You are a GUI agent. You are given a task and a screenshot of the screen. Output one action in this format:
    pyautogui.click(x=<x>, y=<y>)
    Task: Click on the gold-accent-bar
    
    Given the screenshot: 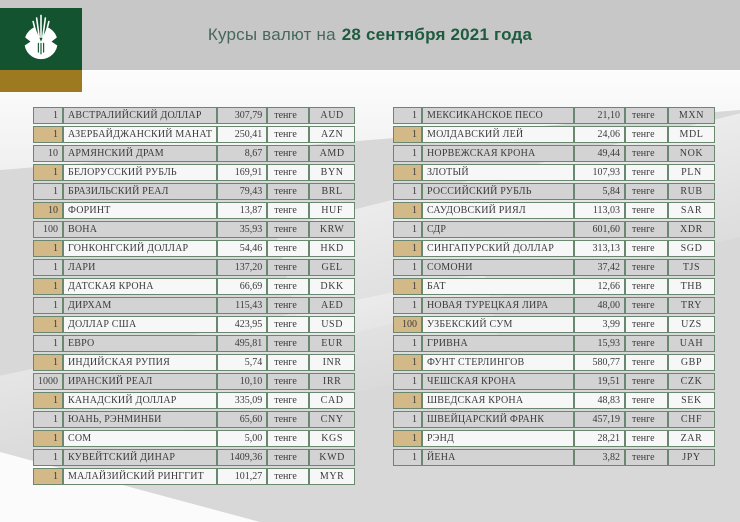 What is the action you would take?
    pyautogui.click(x=41, y=81)
    